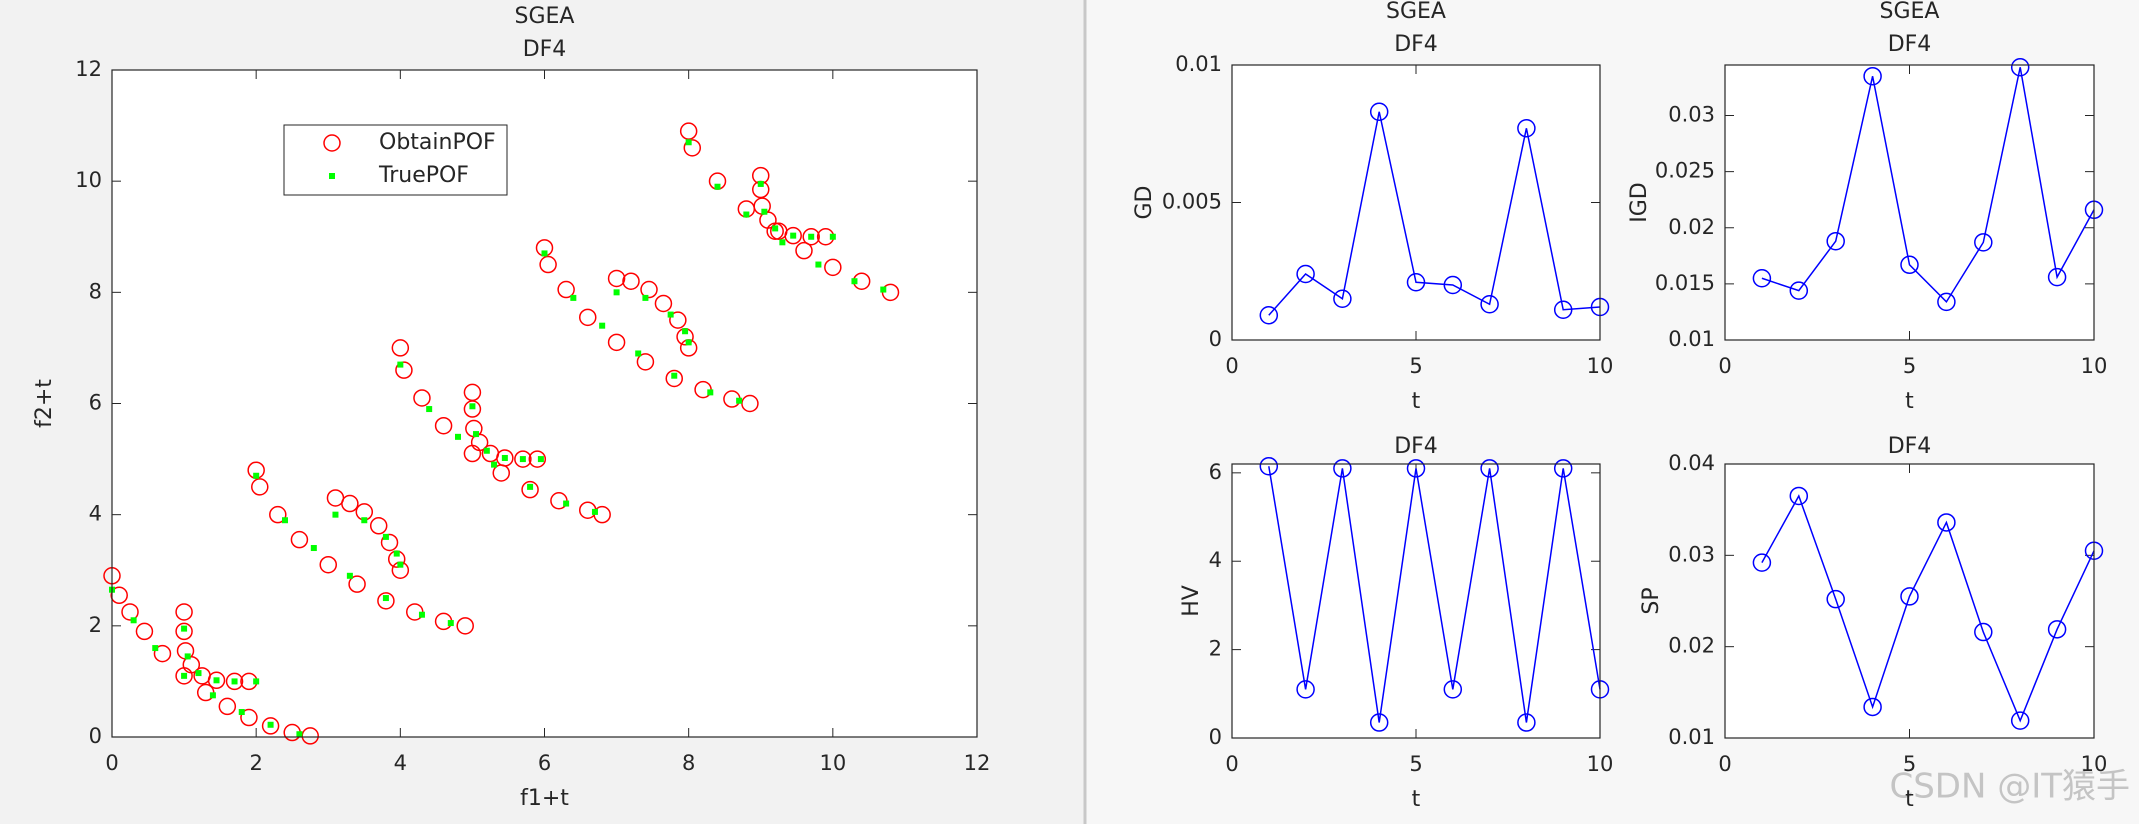 The height and width of the screenshot is (824, 2139). Describe the element at coordinates (1198, 64) in the screenshot. I see `y-tick-label: 0.01` at that location.